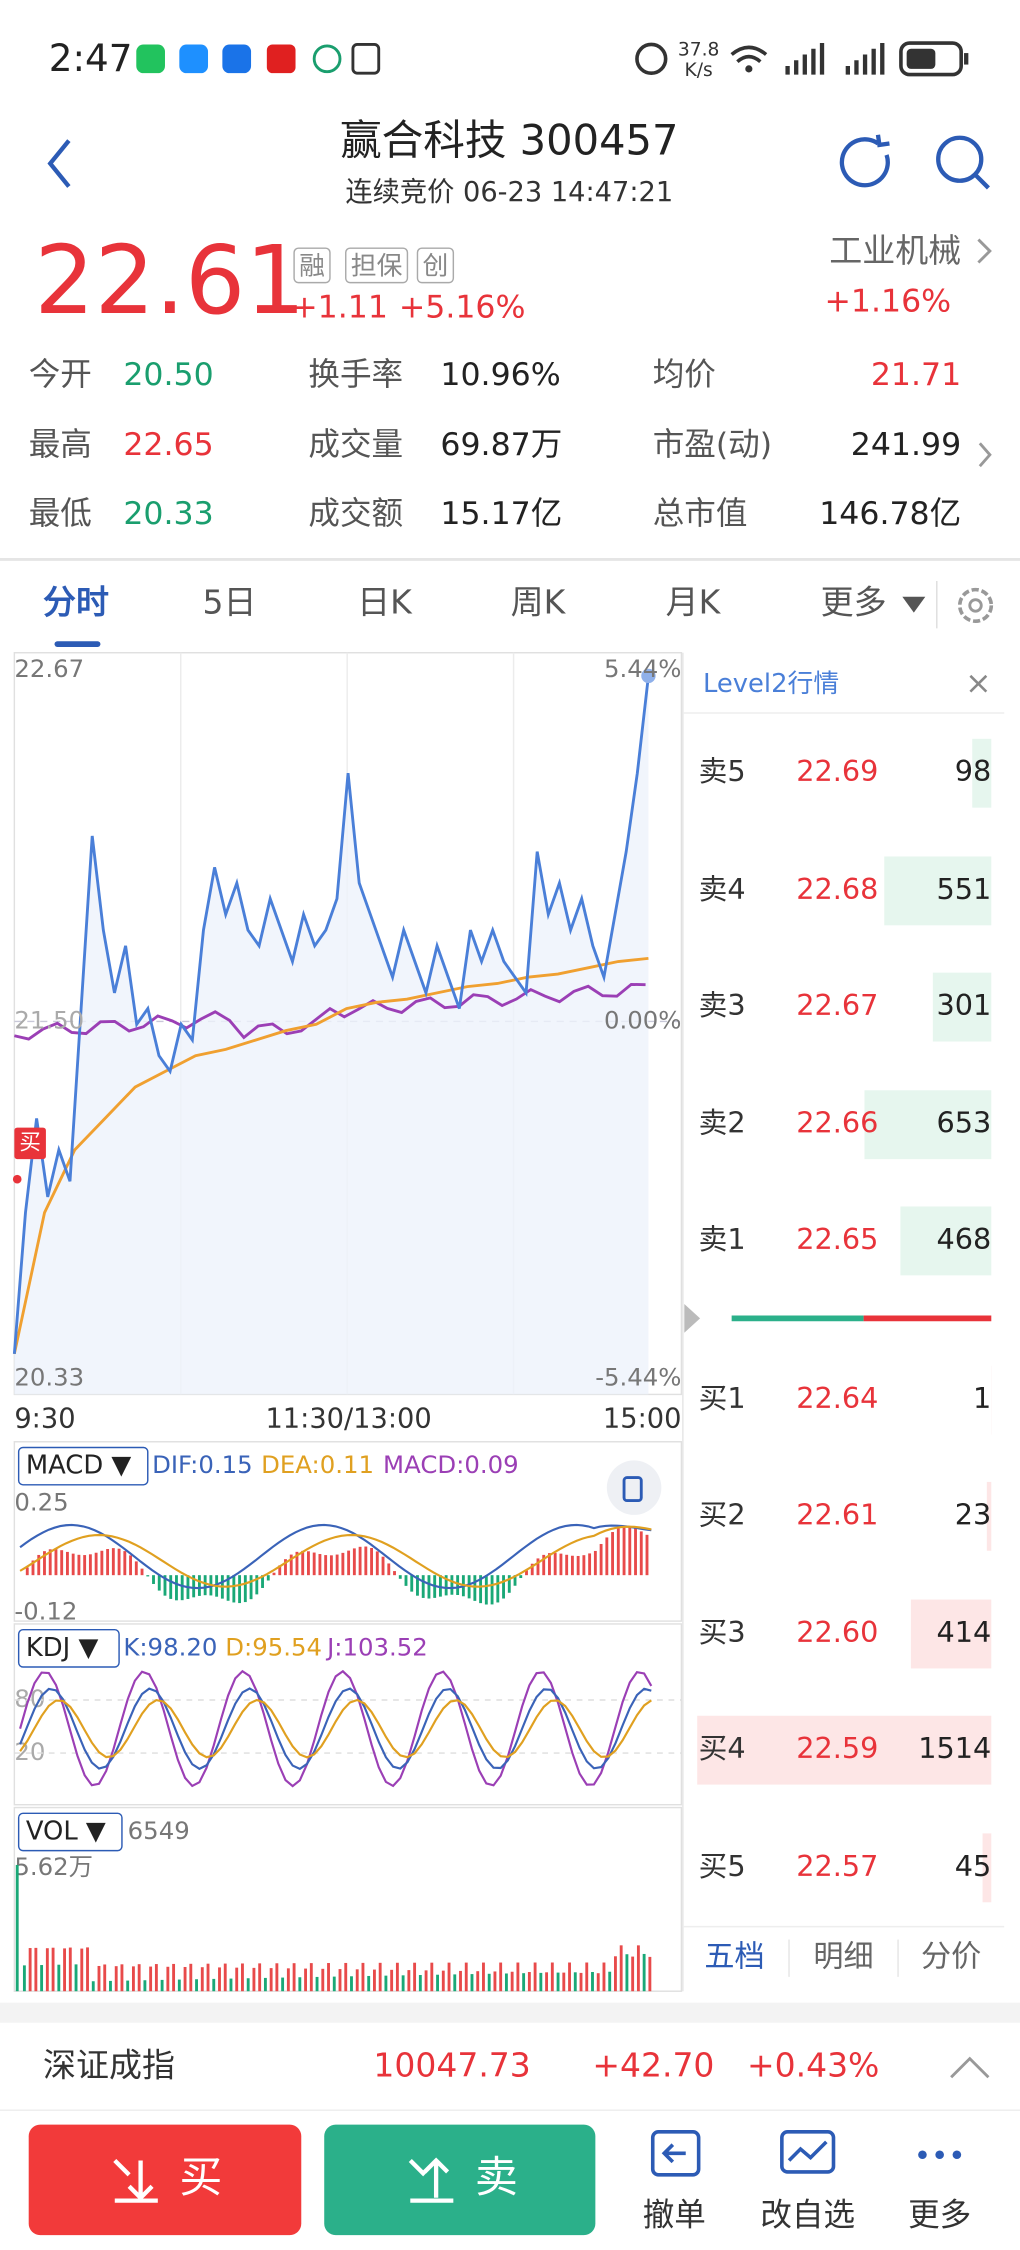  Describe the element at coordinates (451, 2065) in the screenshot. I see `index-value: 10047.73` at that location.